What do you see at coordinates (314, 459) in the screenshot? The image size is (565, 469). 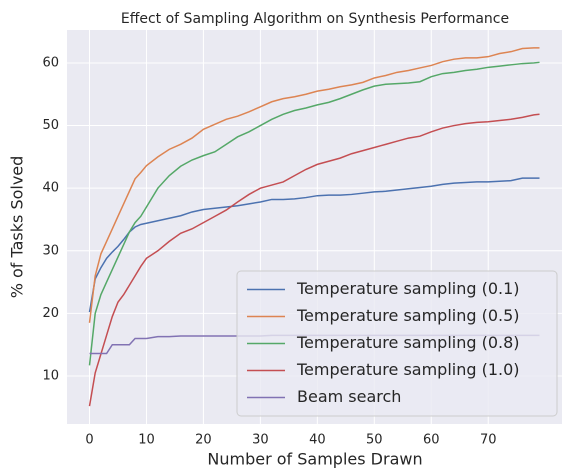 I see `x-axis-label: Number of Samples Drawn` at bounding box center [314, 459].